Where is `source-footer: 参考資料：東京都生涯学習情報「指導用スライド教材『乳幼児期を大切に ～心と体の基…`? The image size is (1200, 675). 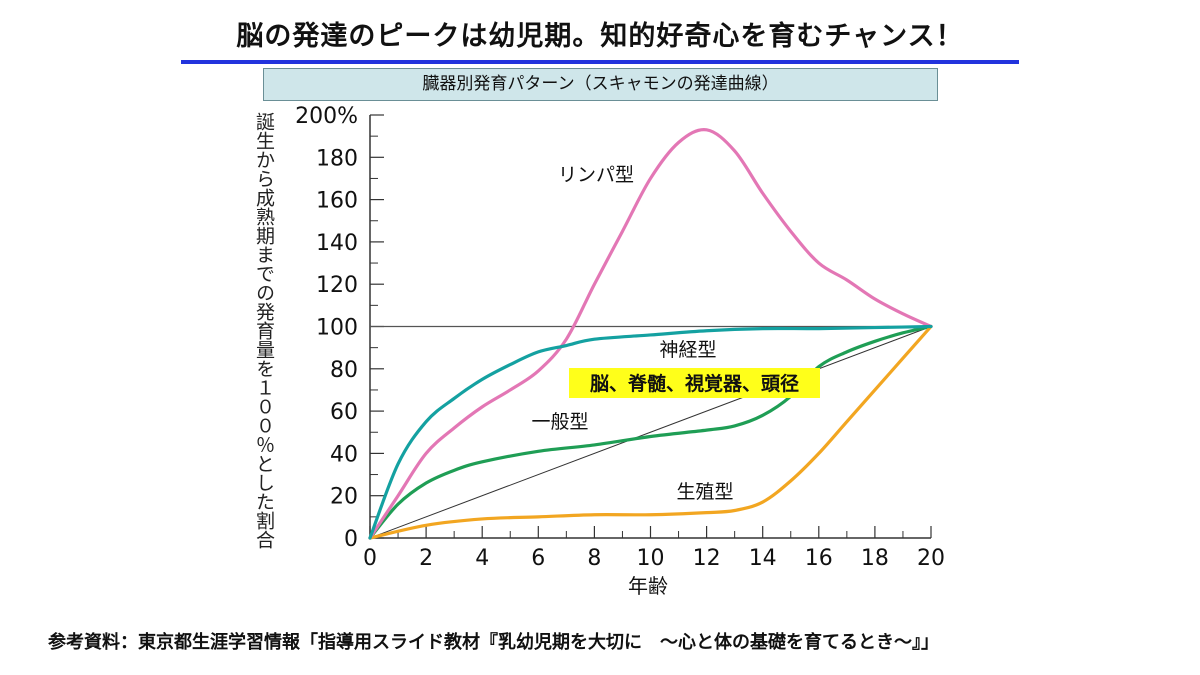 source-footer: 参考資料：東京都生涯学習情報「指導用スライド教材『乳幼児期を大切に ～心と体の基… is located at coordinates (493, 642).